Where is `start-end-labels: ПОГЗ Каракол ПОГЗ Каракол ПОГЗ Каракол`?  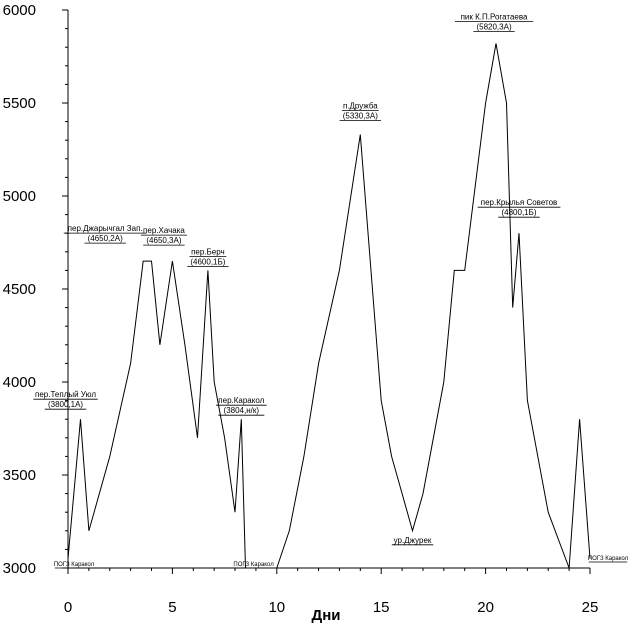
start-end-labels: ПОГЗ Каракол ПОГЗ Каракол ПОГЗ Каракол is located at coordinates (341, 562).